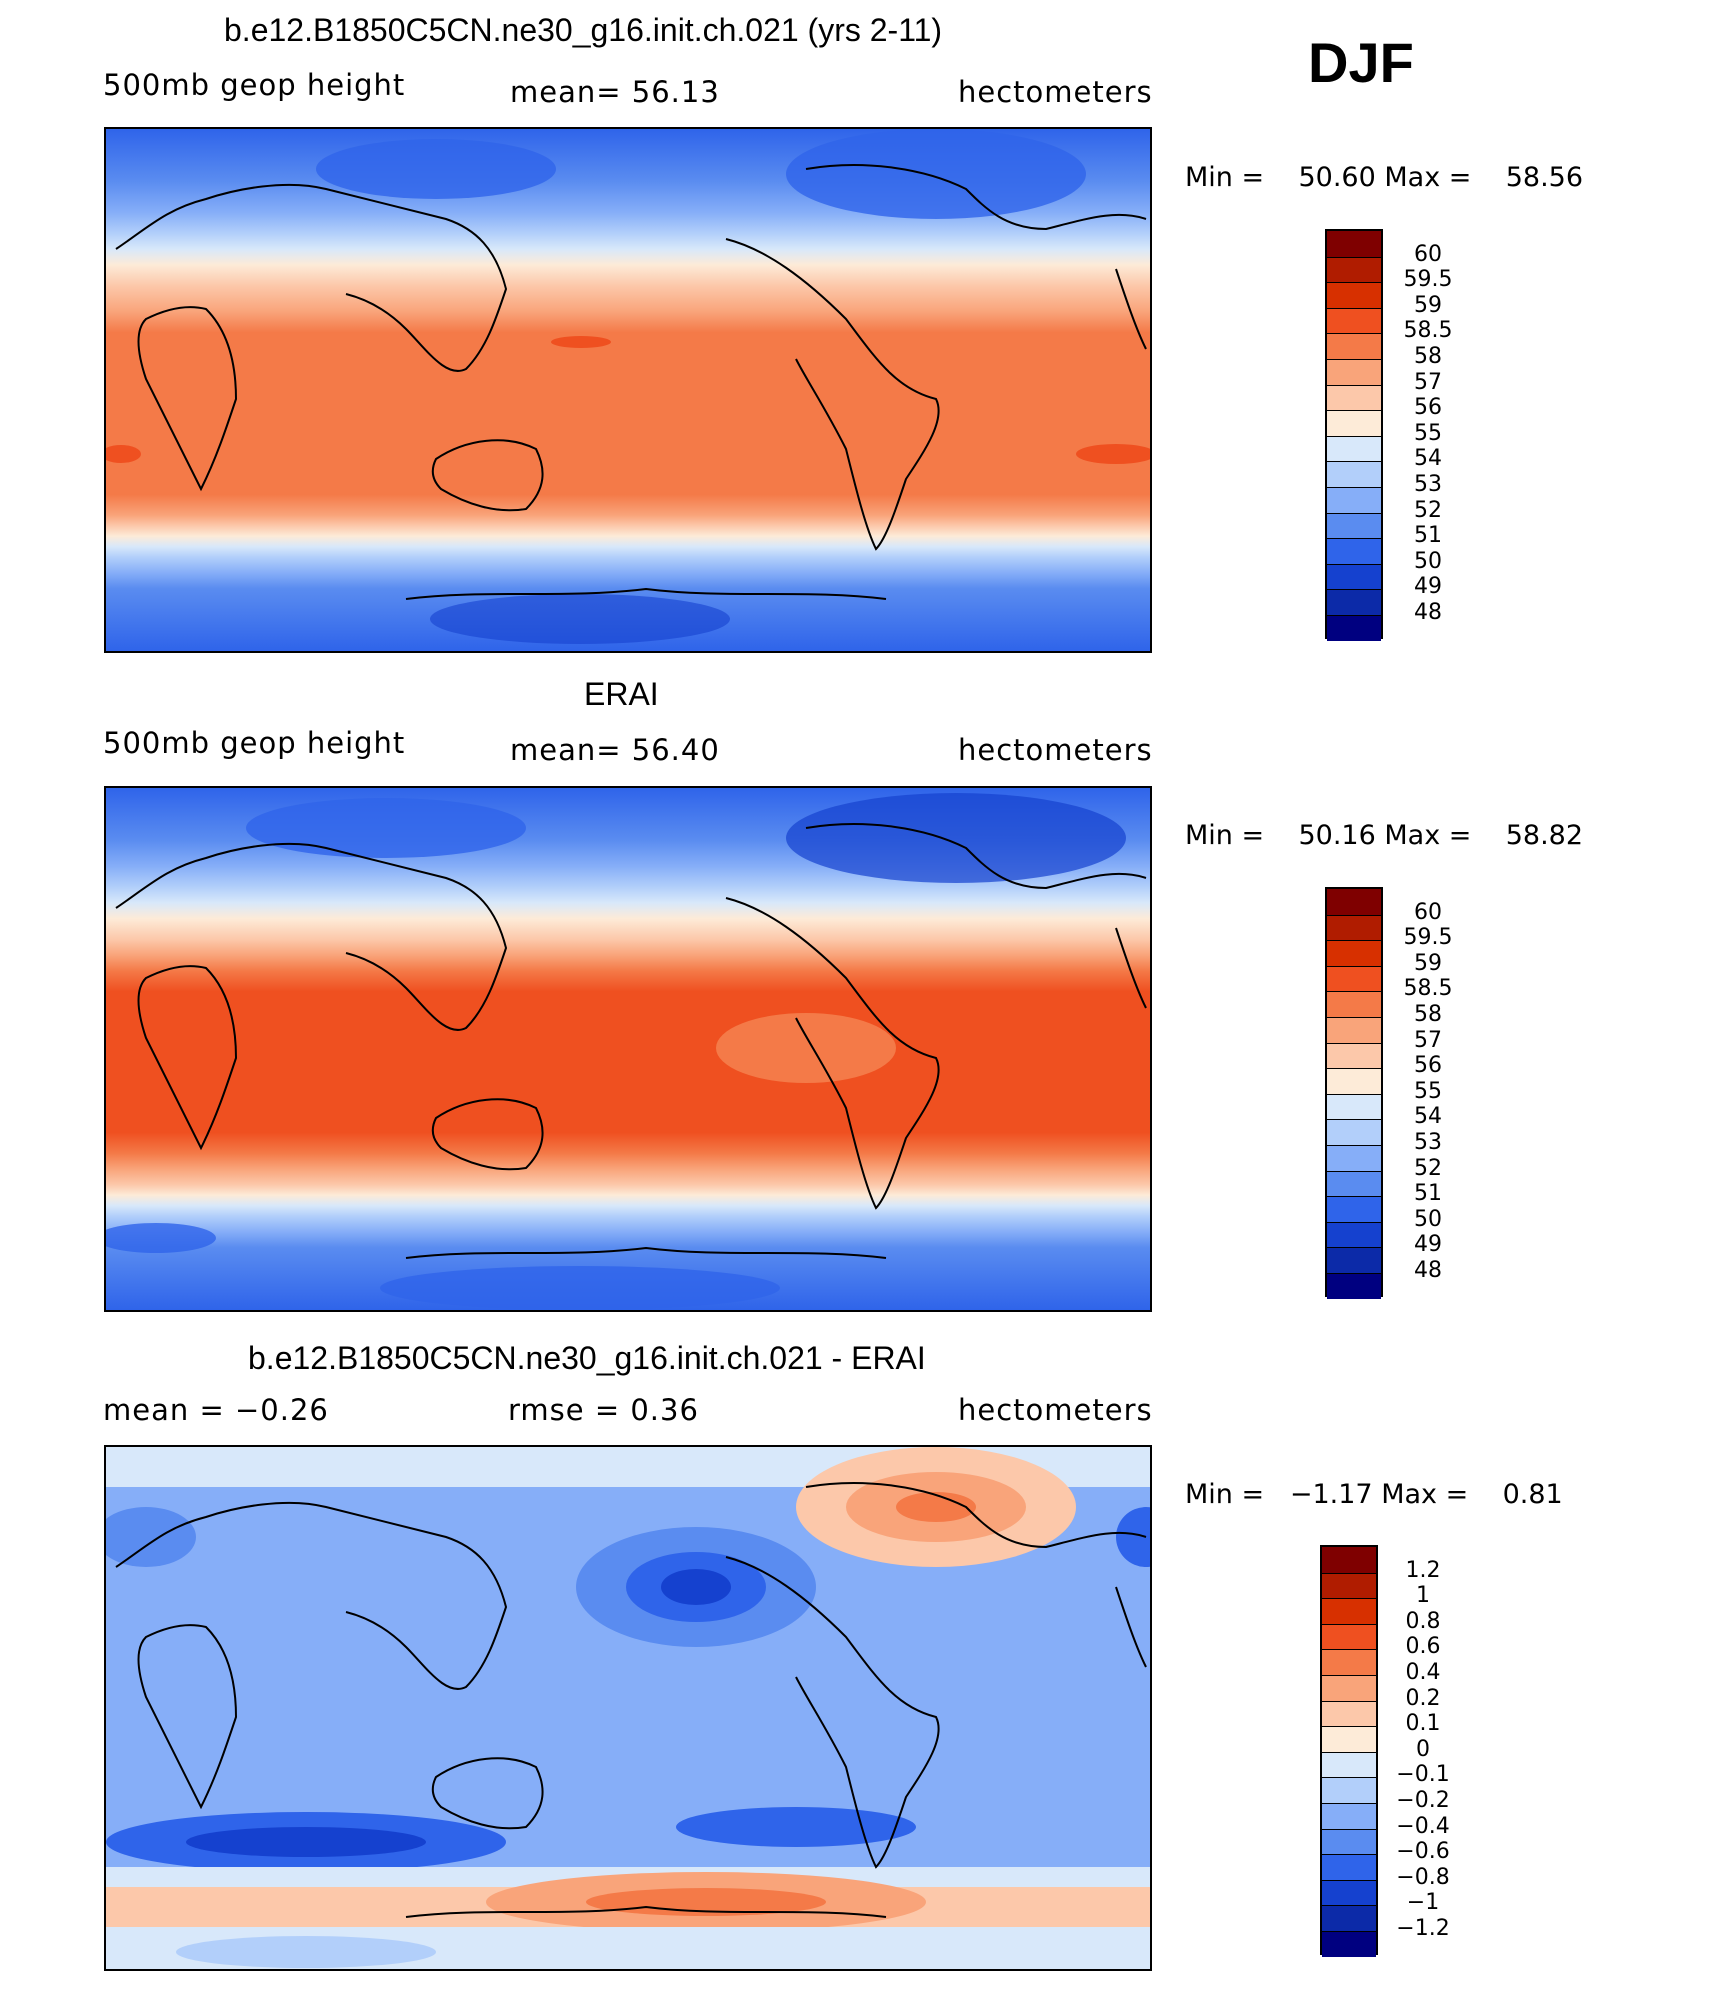 The image size is (1710, 1991). What do you see at coordinates (1428, 1142) in the screenshot?
I see `colorbar-label: 53` at bounding box center [1428, 1142].